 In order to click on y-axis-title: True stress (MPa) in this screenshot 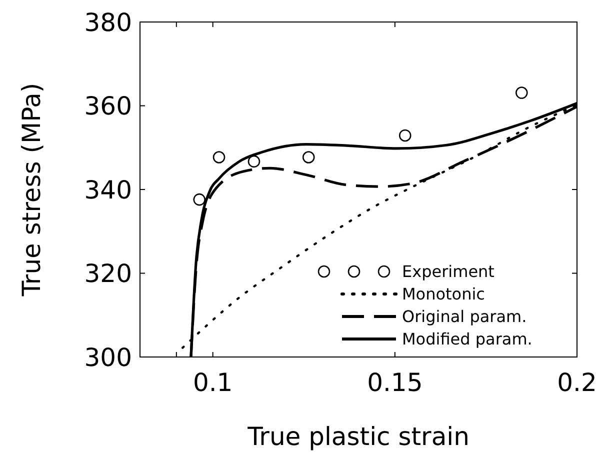, I will do `click(31, 190)`.